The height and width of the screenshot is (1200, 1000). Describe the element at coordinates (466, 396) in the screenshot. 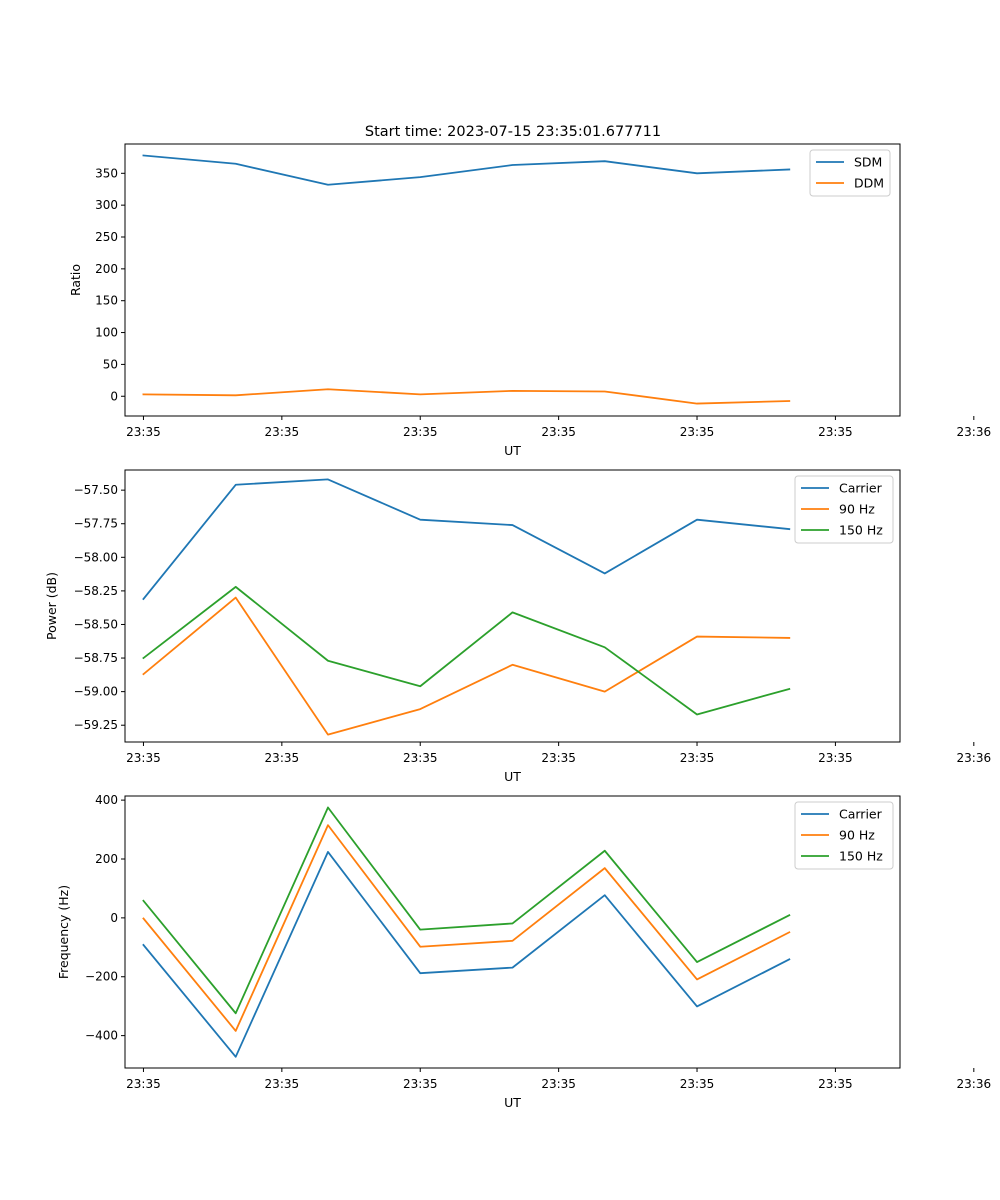

I see `series-line-ddm` at that location.